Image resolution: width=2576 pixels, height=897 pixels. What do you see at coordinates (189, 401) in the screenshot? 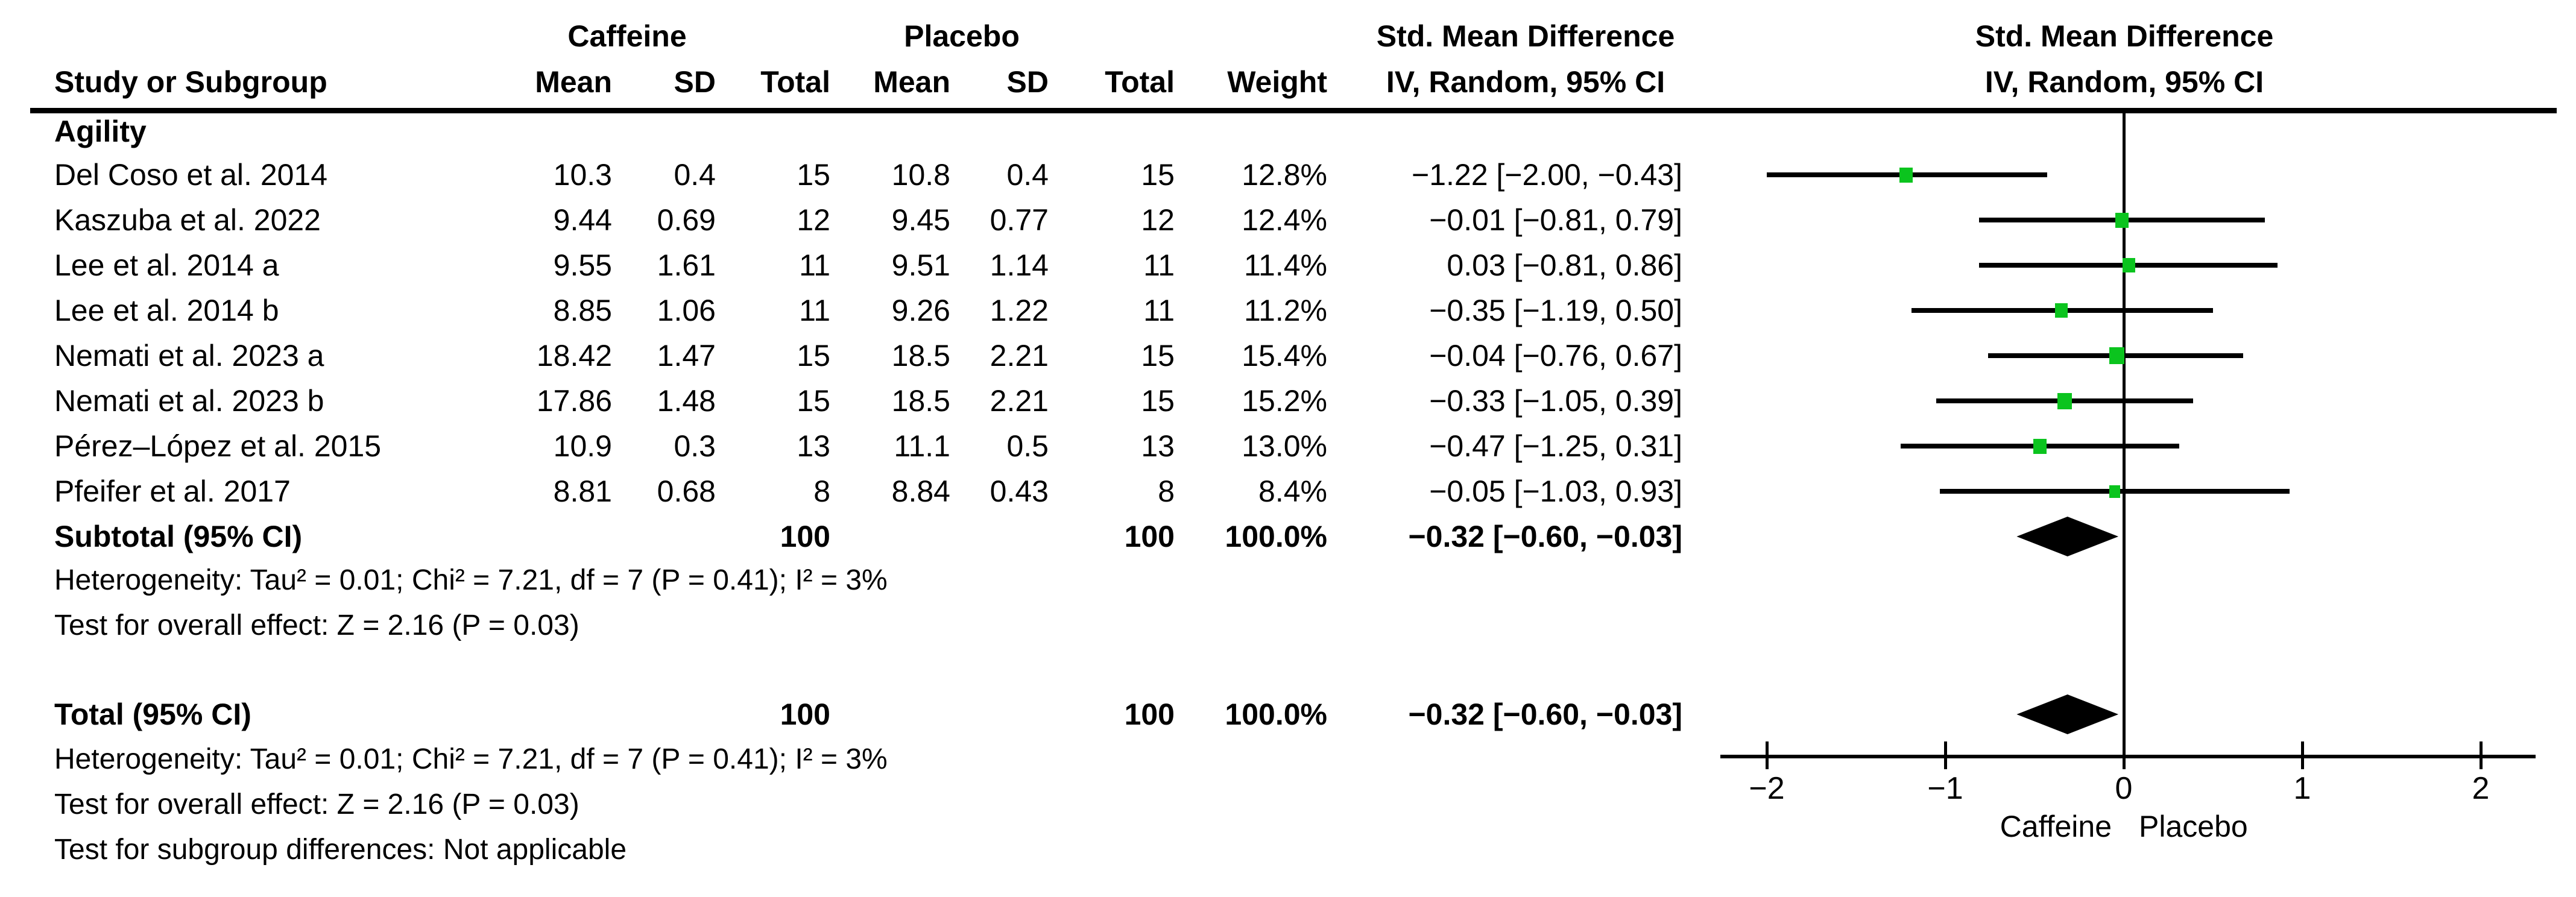
I see `study-label: Nemati et al. 2023 b` at bounding box center [189, 401].